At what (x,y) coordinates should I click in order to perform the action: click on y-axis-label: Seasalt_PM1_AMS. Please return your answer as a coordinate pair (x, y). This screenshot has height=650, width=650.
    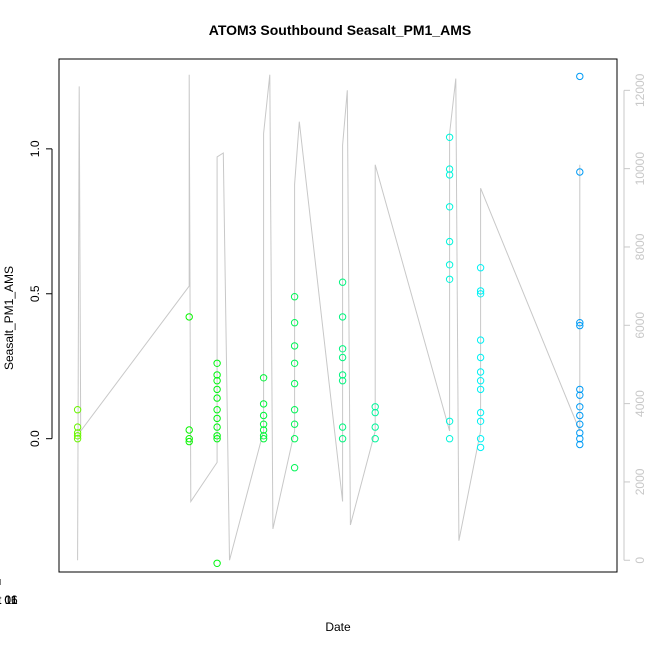
    Looking at the image, I should click on (9, 318).